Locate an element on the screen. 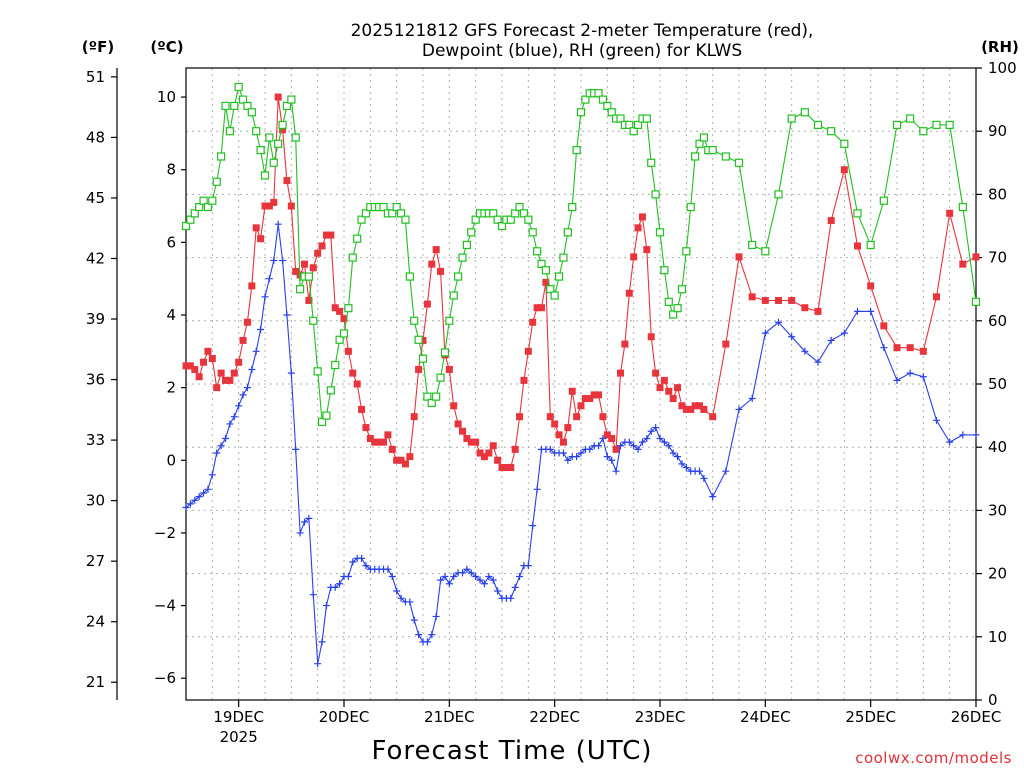  y-tick-label-rh: 60 is located at coordinates (997, 321).